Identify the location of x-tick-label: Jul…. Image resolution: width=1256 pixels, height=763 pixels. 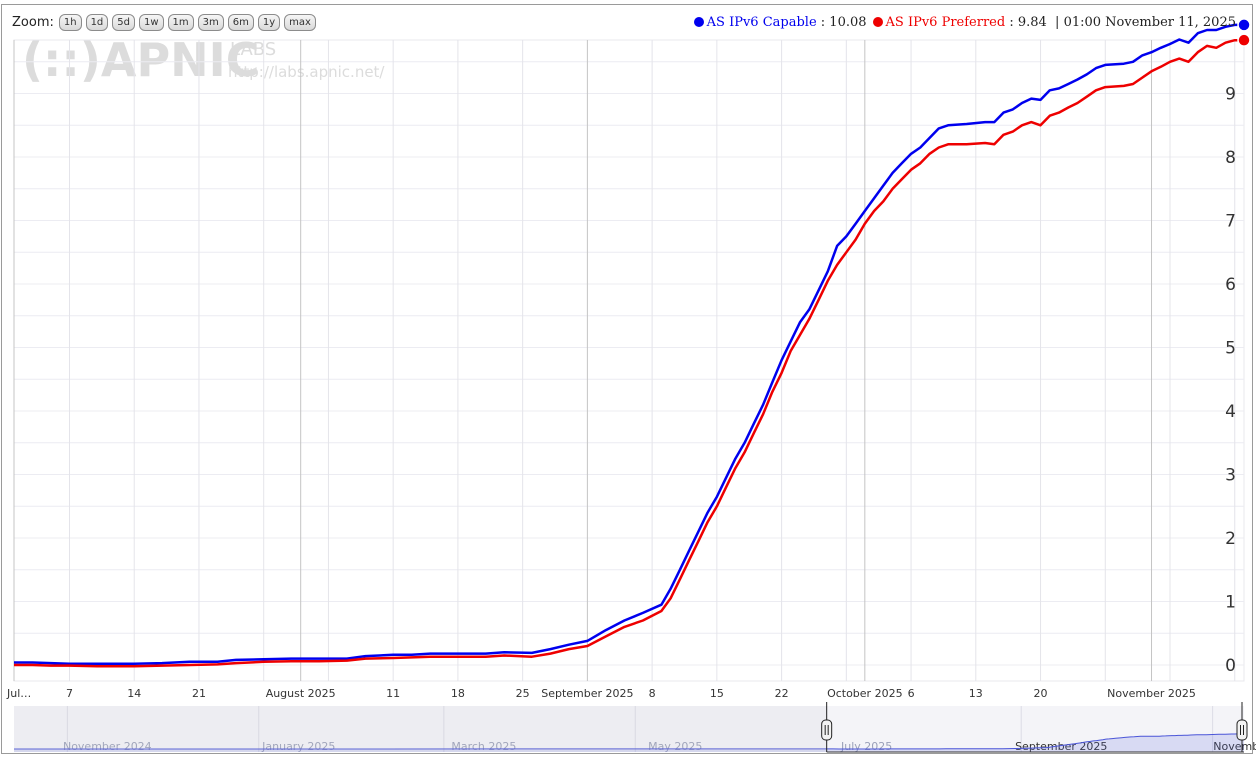
(18, 693).